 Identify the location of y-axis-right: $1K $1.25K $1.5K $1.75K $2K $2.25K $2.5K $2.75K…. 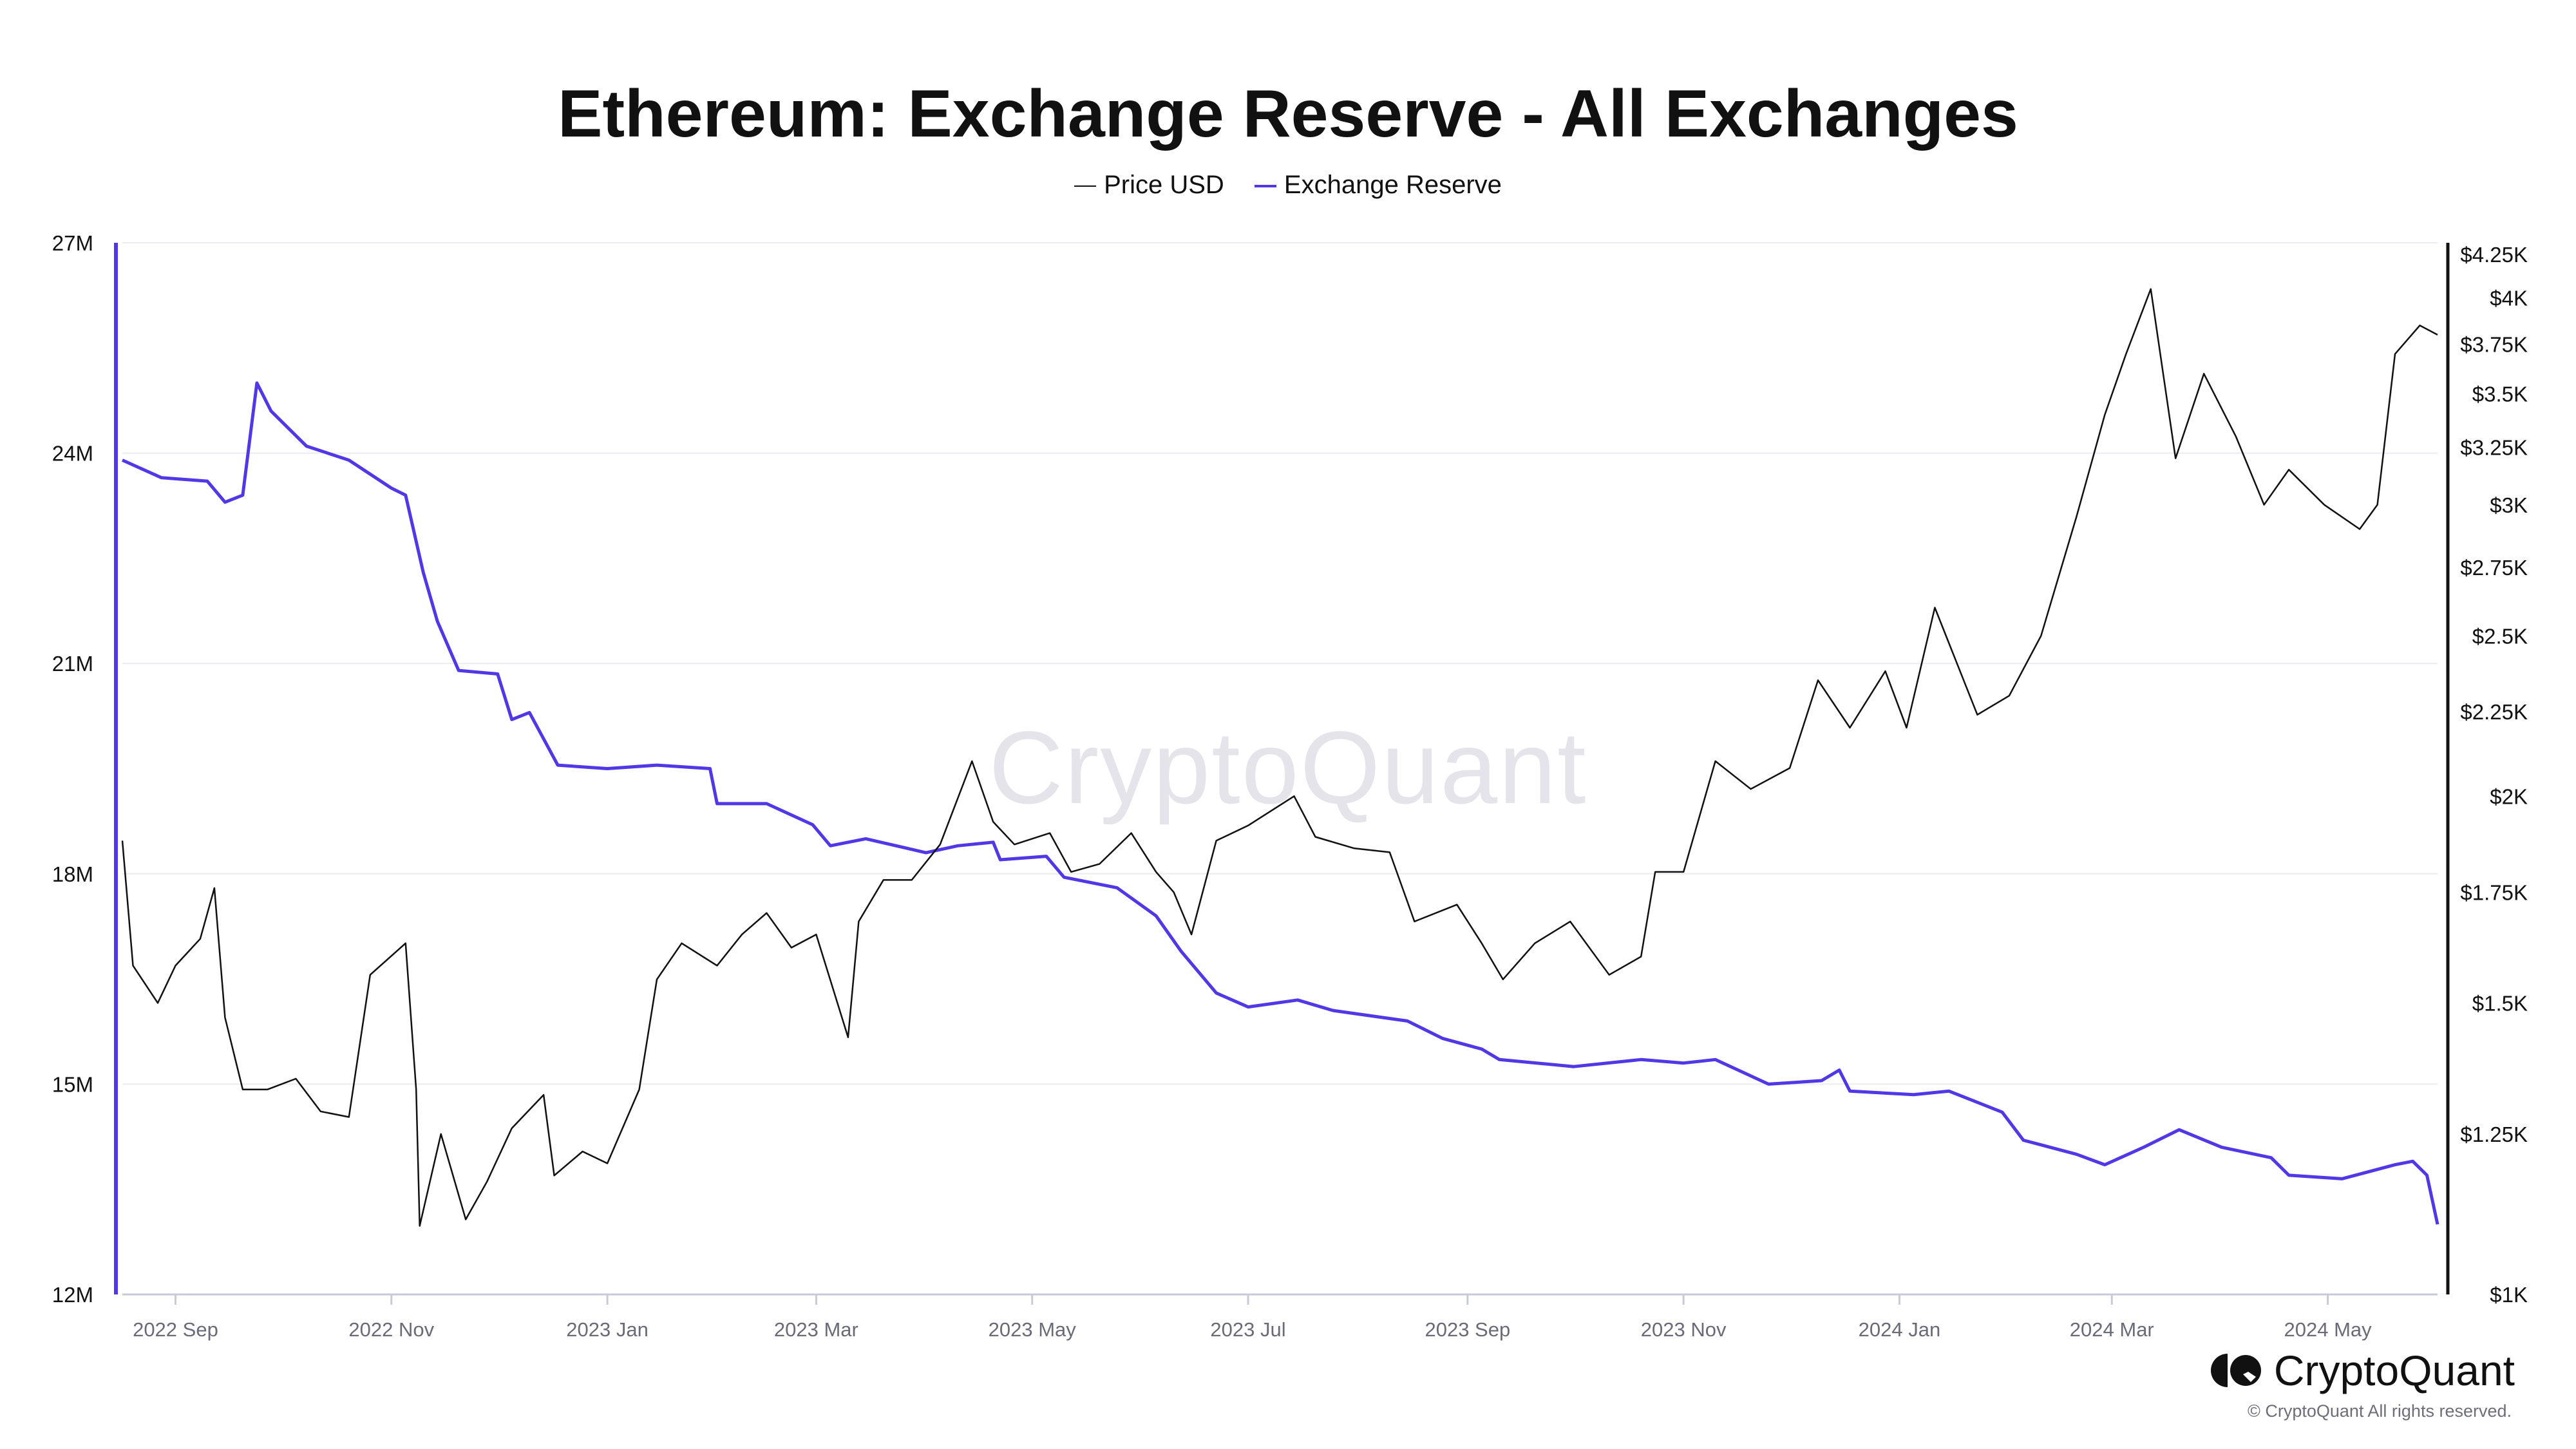
(2487, 775).